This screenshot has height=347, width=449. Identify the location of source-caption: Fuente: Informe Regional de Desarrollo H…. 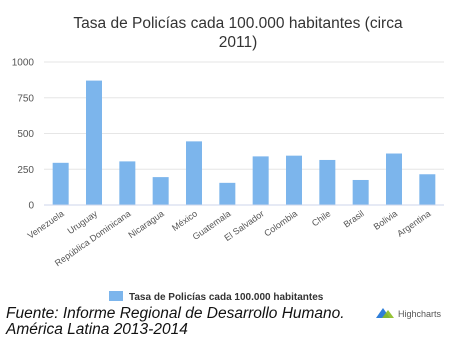
(226, 322).